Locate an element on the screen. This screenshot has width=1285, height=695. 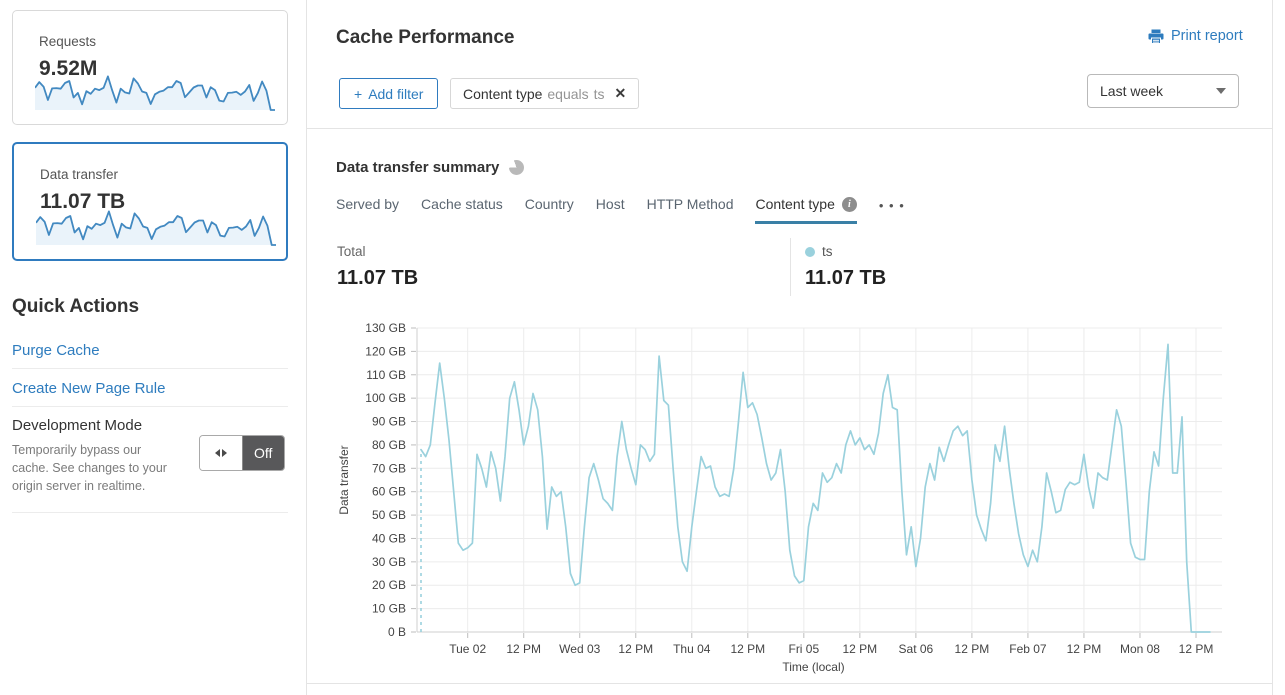
total-value: 11.07 TB is located at coordinates (378, 278).